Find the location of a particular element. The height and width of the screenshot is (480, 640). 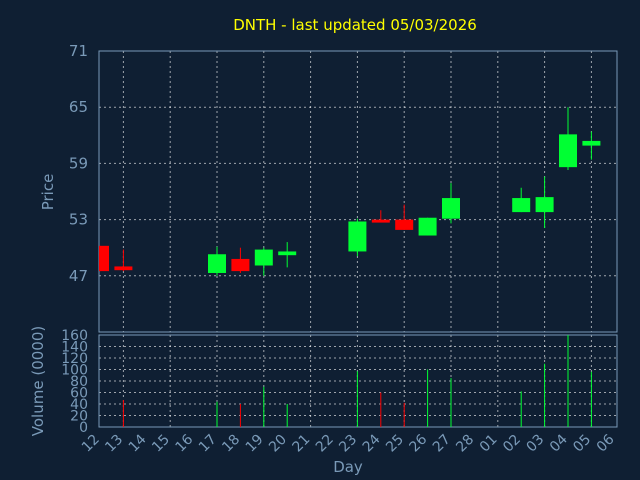

price-tick-47: 47 is located at coordinates (78, 276).